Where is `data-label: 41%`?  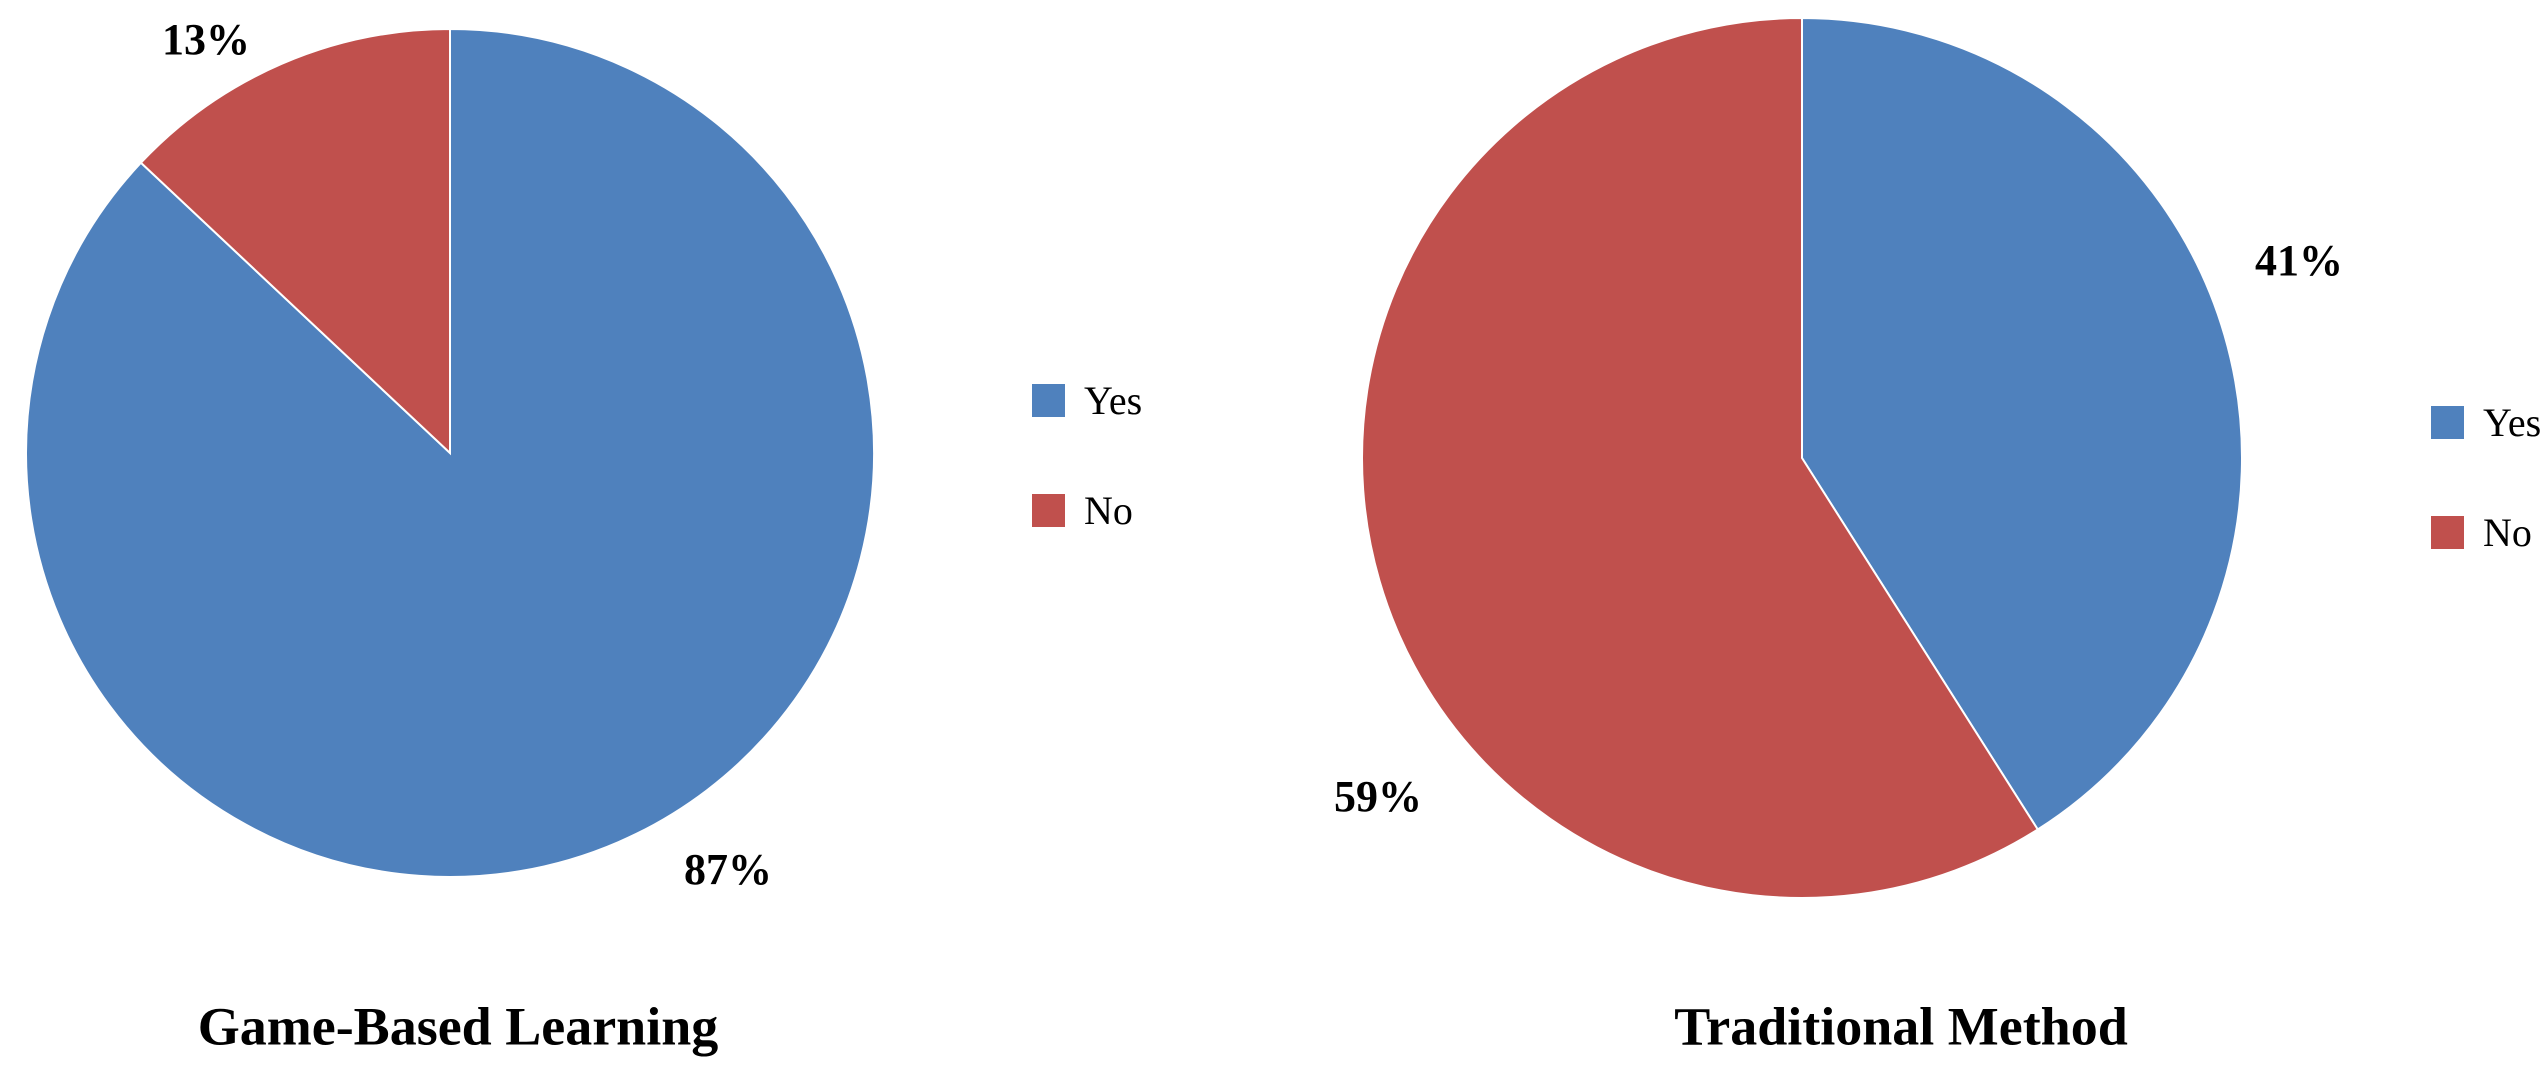 data-label: 41% is located at coordinates (2299, 260).